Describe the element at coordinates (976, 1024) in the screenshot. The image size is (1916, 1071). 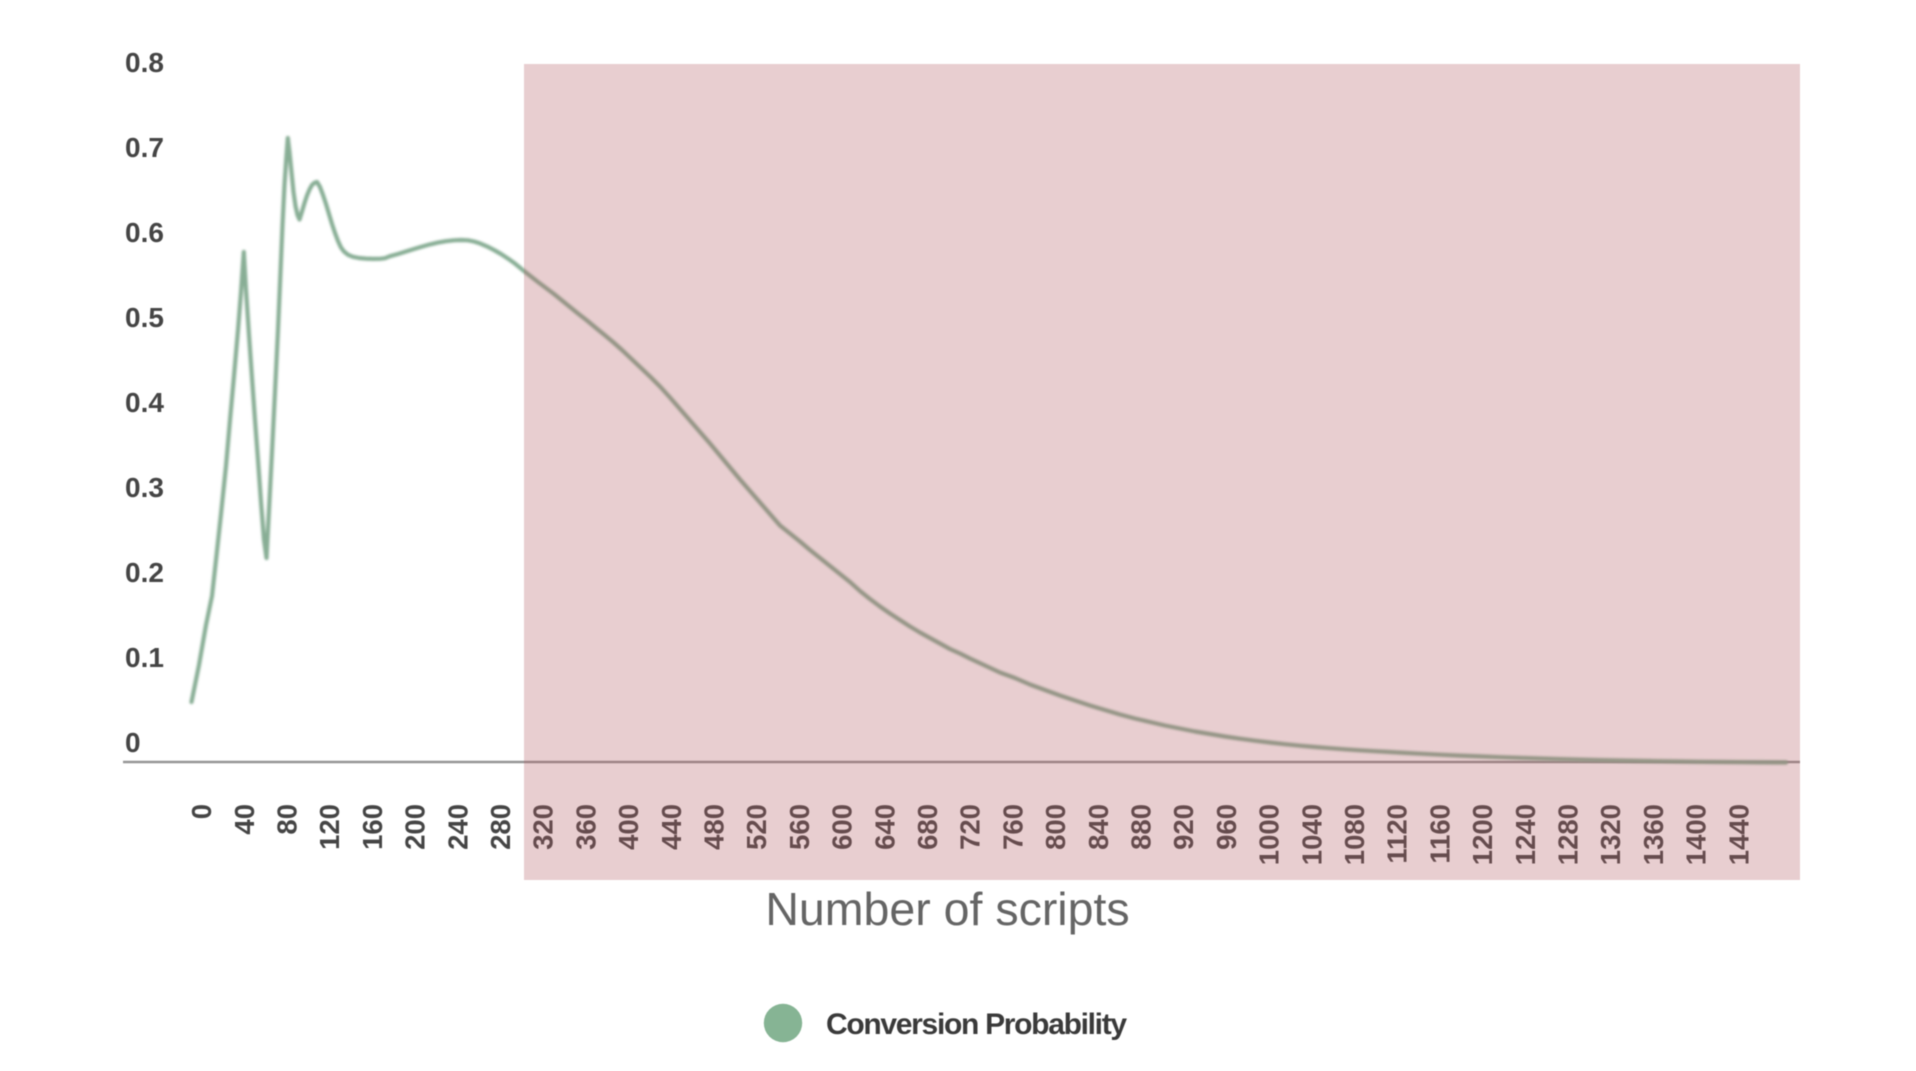
I see `svg-text: Conversion Probability` at that location.